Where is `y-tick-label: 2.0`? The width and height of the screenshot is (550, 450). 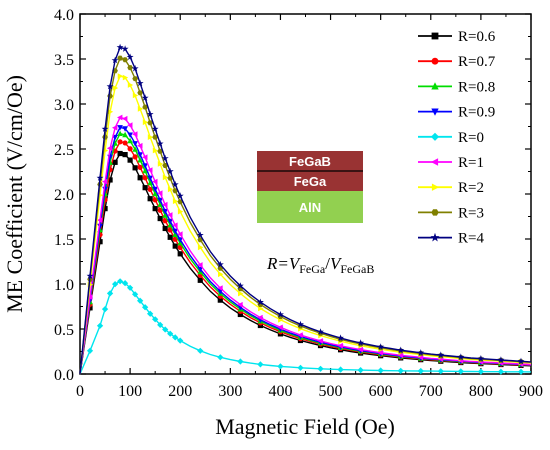 y-tick-label: 2.0 is located at coordinates (64, 195).